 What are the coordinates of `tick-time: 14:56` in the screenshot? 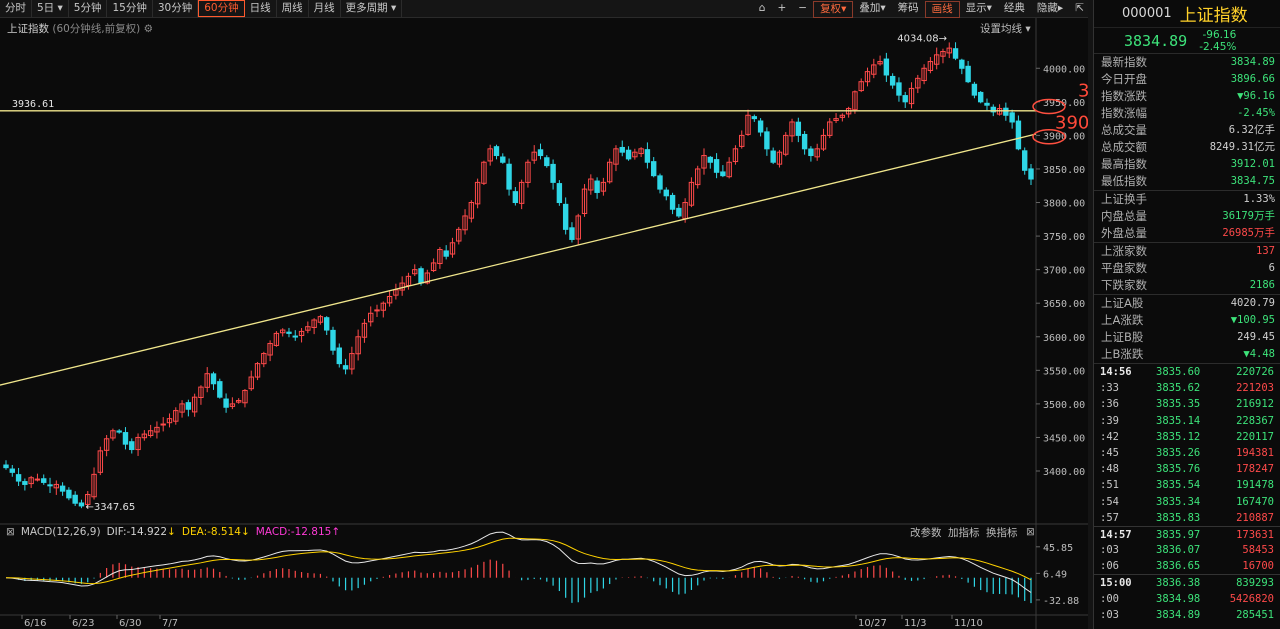 It's located at (1116, 372).